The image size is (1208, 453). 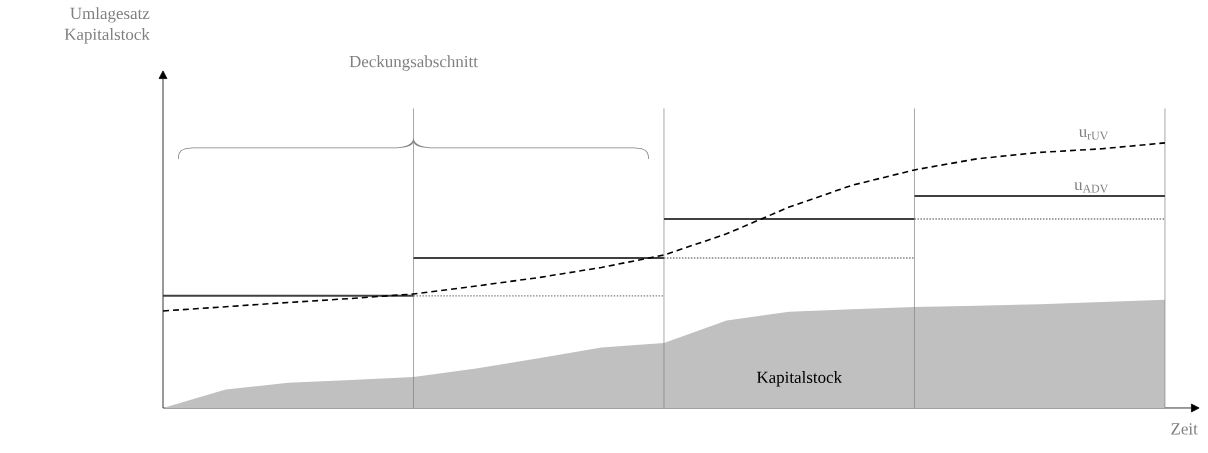 What do you see at coordinates (1091, 187) in the screenshot?
I see `series-label: u$_{ADV}$` at bounding box center [1091, 187].